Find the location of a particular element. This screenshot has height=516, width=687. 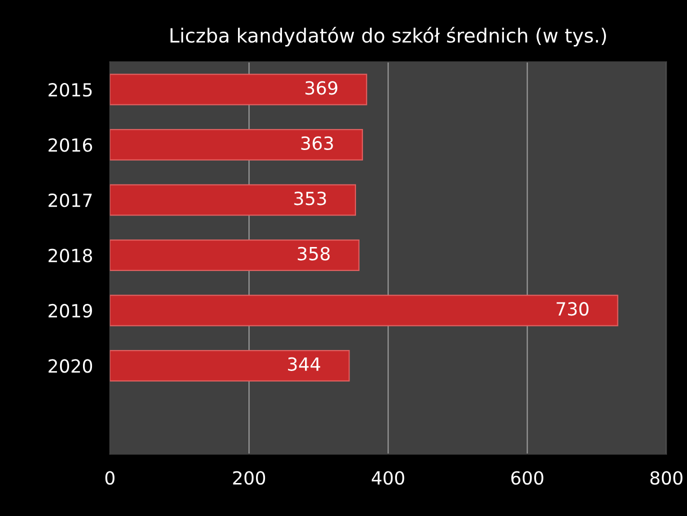

x-tick-label: 400 is located at coordinates (388, 478).